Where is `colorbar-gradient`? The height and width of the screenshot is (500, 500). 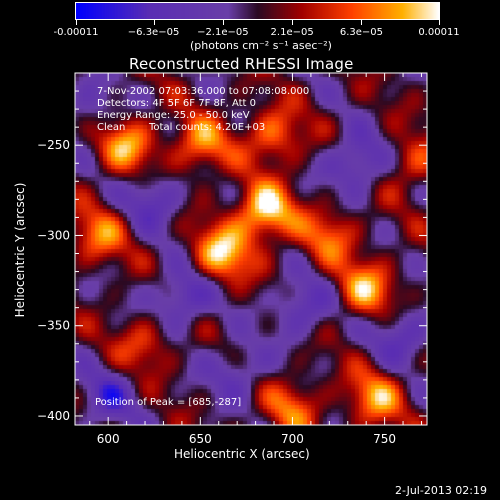
colorbar-gradient is located at coordinates (257, 11).